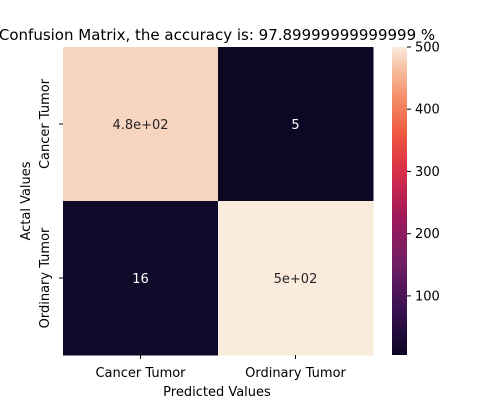 The height and width of the screenshot is (400, 500). I want to click on x-axis-ticks: Cancer Tumor Ordinary Tumor, so click(221, 368).